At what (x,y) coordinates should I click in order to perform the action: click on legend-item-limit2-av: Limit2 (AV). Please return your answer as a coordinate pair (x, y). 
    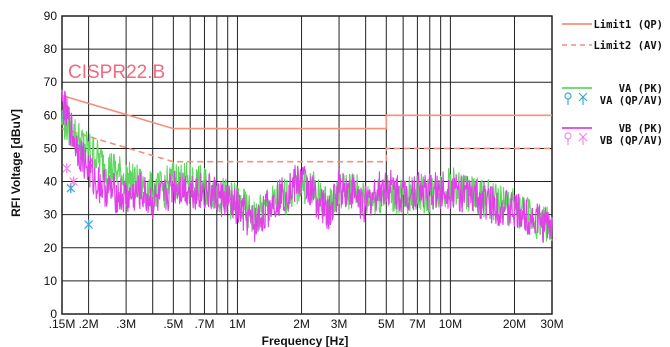
    Looking at the image, I should click on (612, 46).